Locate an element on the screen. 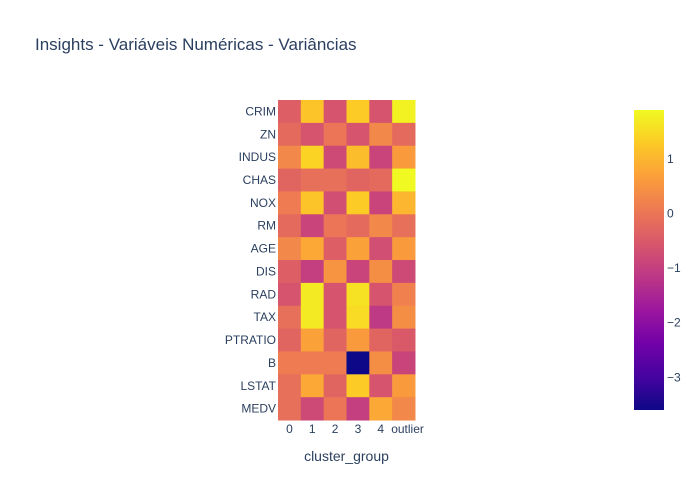 The width and height of the screenshot is (700, 500). y-tick-label: B is located at coordinates (272, 363).